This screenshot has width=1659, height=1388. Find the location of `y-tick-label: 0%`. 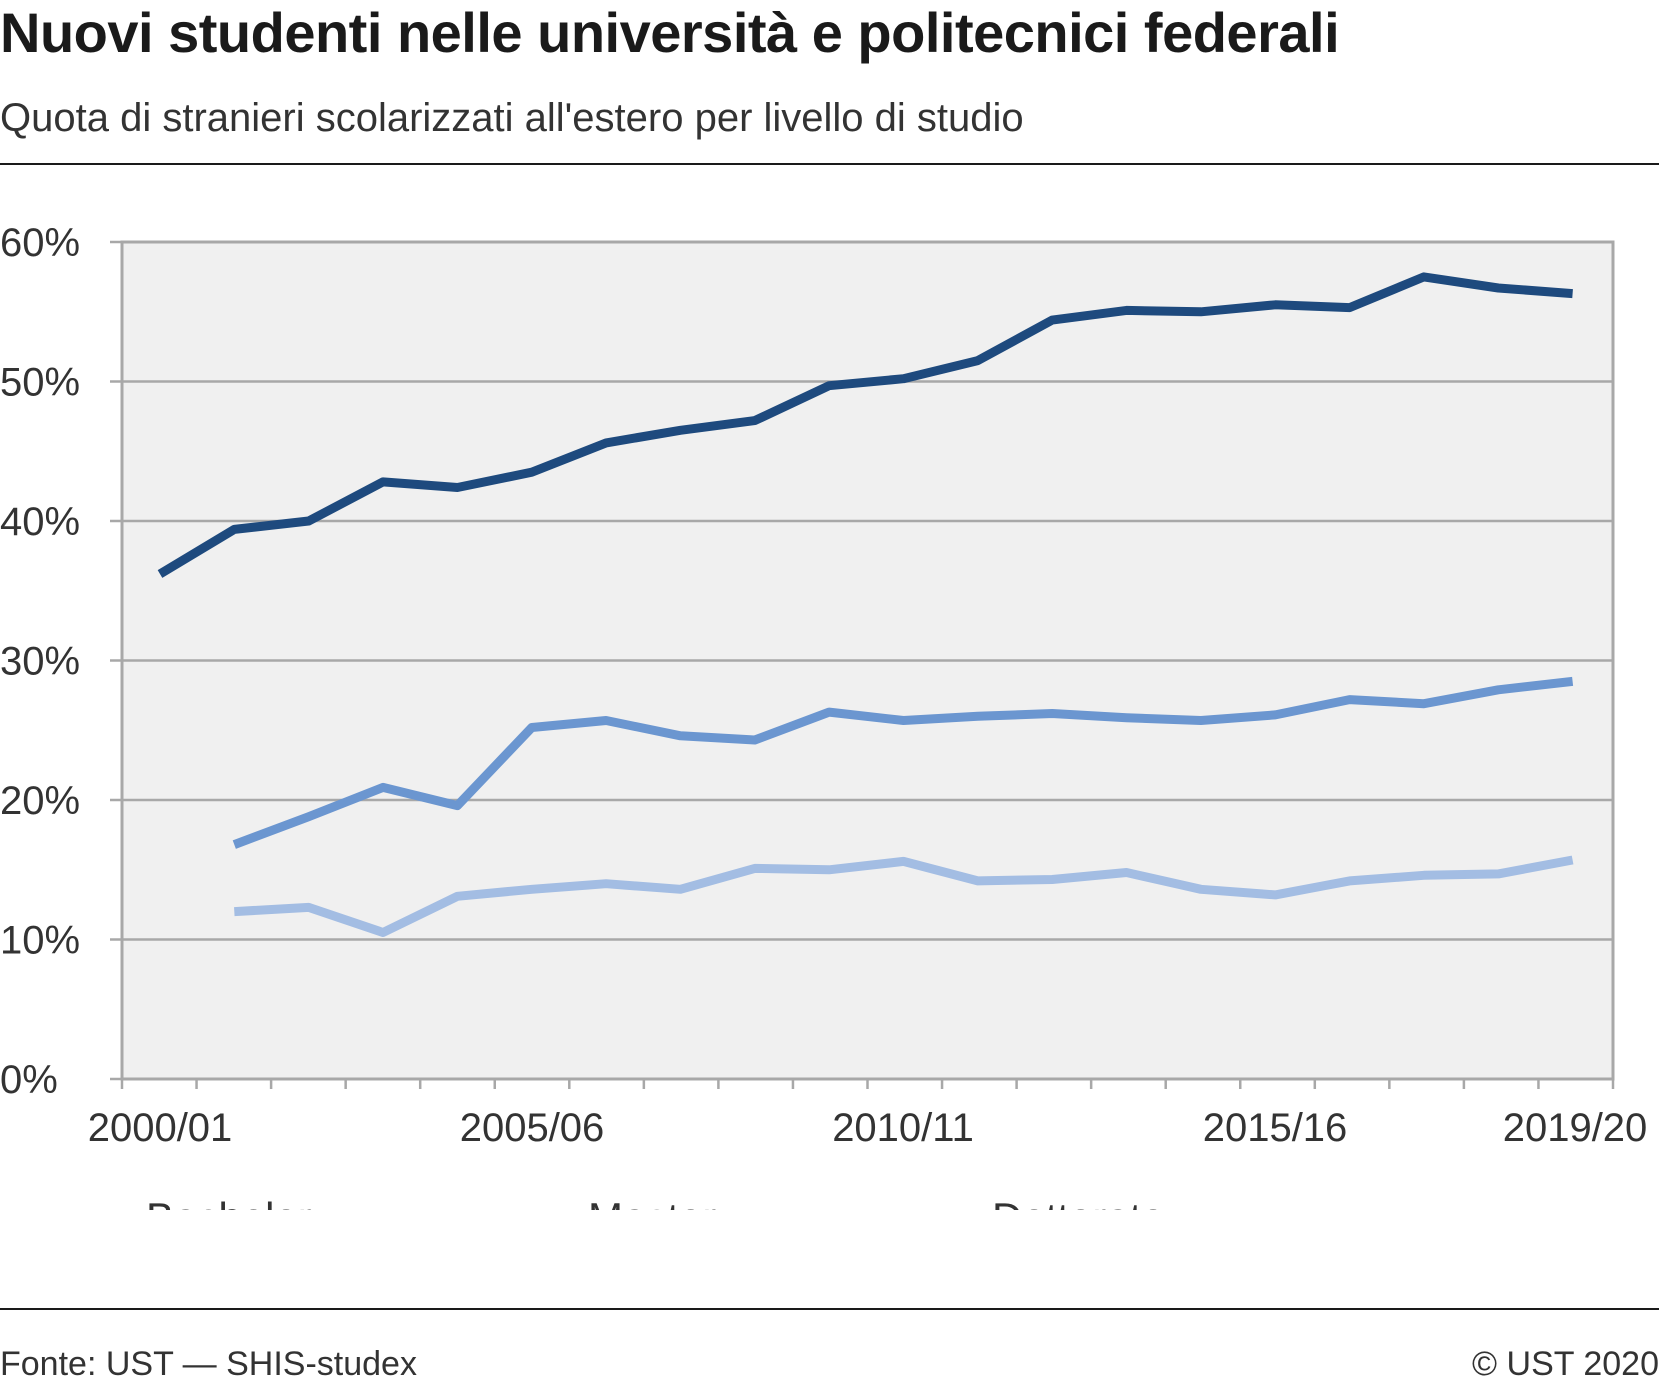

y-tick-label: 0% is located at coordinates (29, 1080).